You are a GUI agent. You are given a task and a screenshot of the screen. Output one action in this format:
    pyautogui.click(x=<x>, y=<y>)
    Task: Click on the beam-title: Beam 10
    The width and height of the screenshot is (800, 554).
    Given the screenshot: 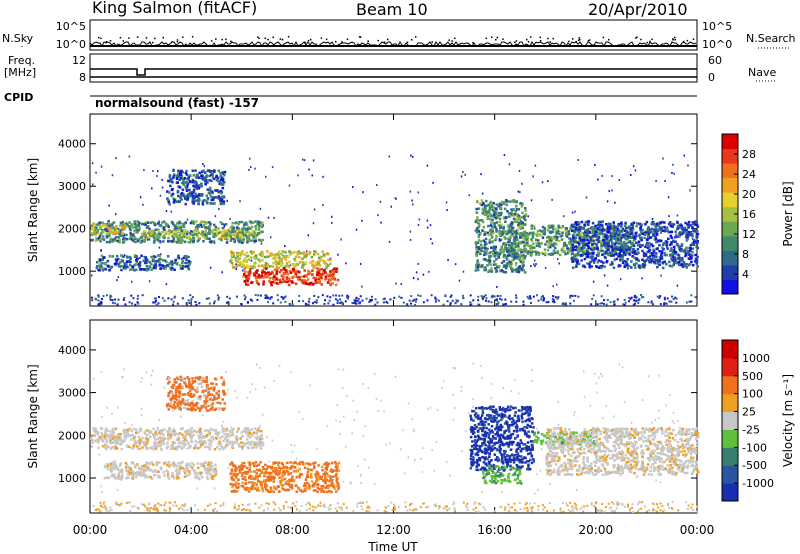 What is the action you would take?
    pyautogui.click(x=392, y=9)
    